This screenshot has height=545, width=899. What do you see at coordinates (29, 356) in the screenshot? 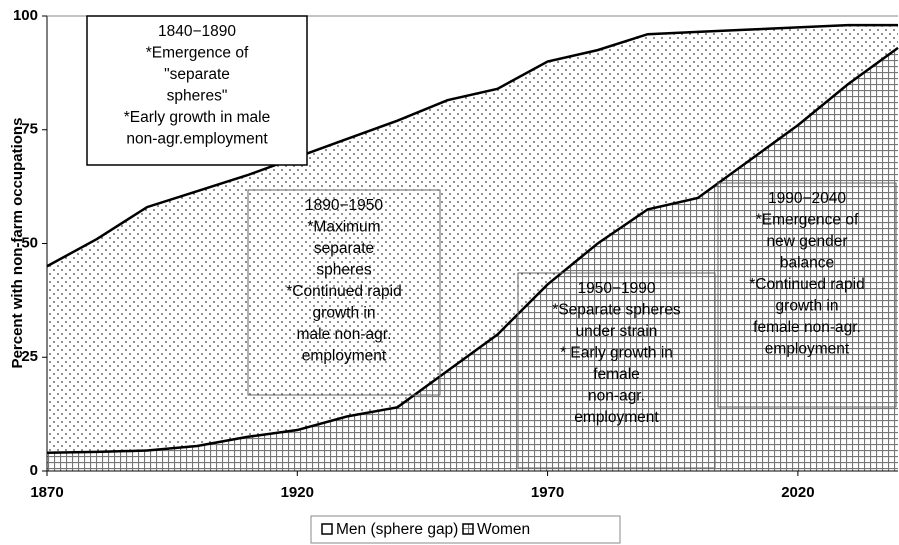
I see `y-tick-label: 25` at bounding box center [29, 356].